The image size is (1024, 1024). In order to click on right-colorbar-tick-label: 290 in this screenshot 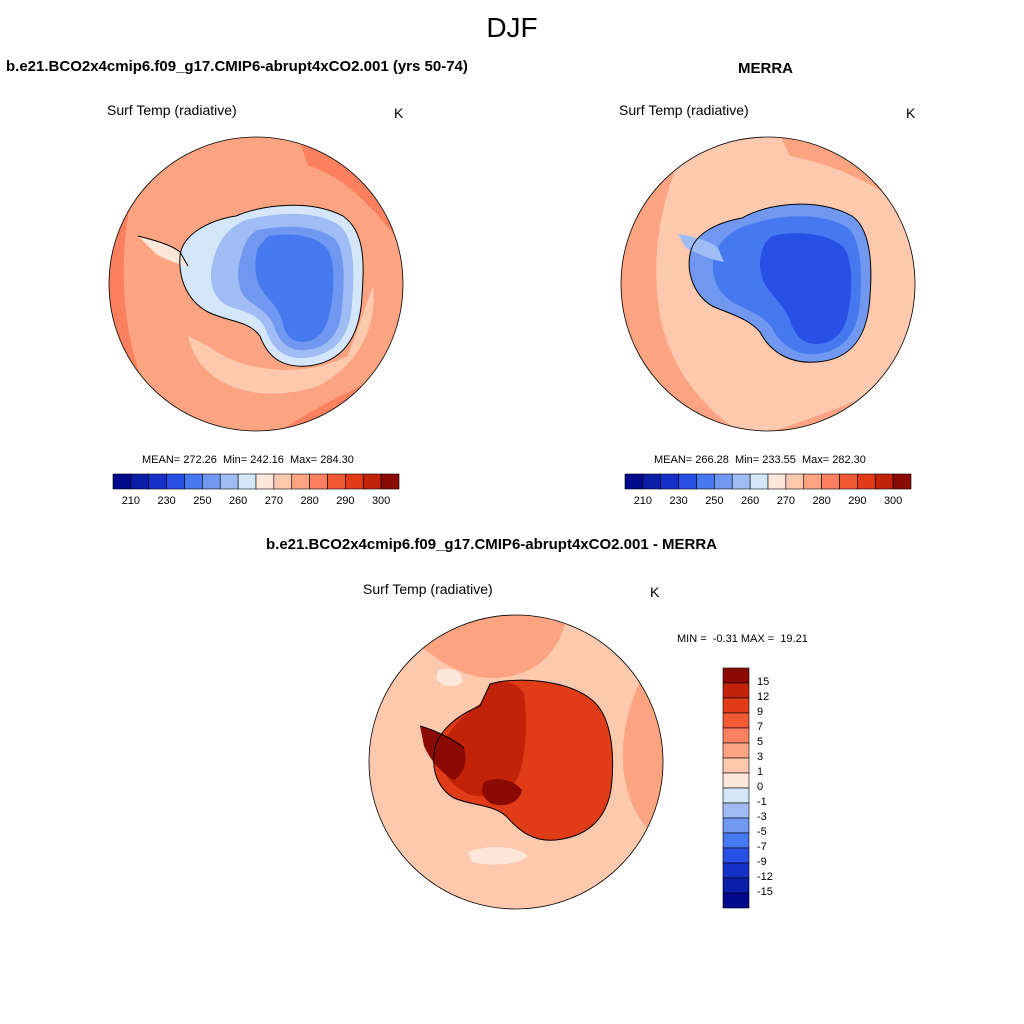, I will do `click(857, 501)`.